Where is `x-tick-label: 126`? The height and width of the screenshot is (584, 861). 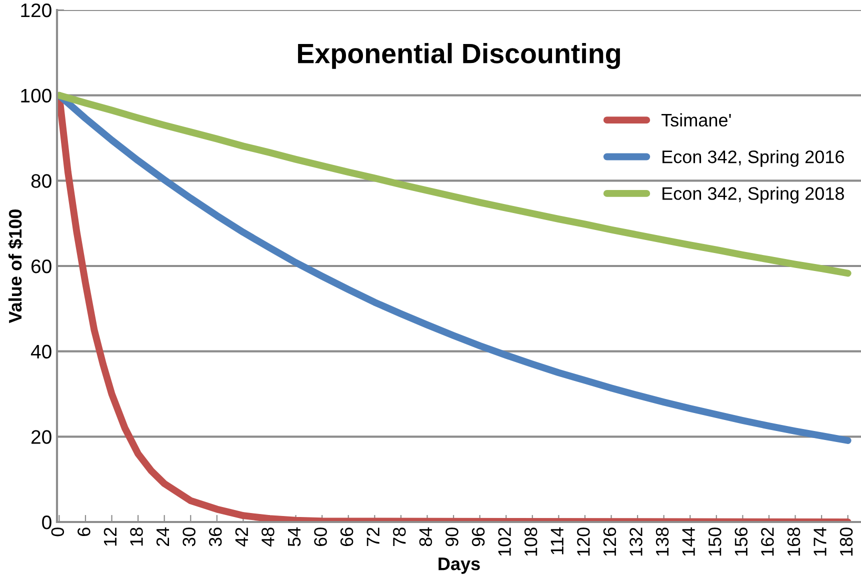
x-tick-label: 126 is located at coordinates (609, 542).